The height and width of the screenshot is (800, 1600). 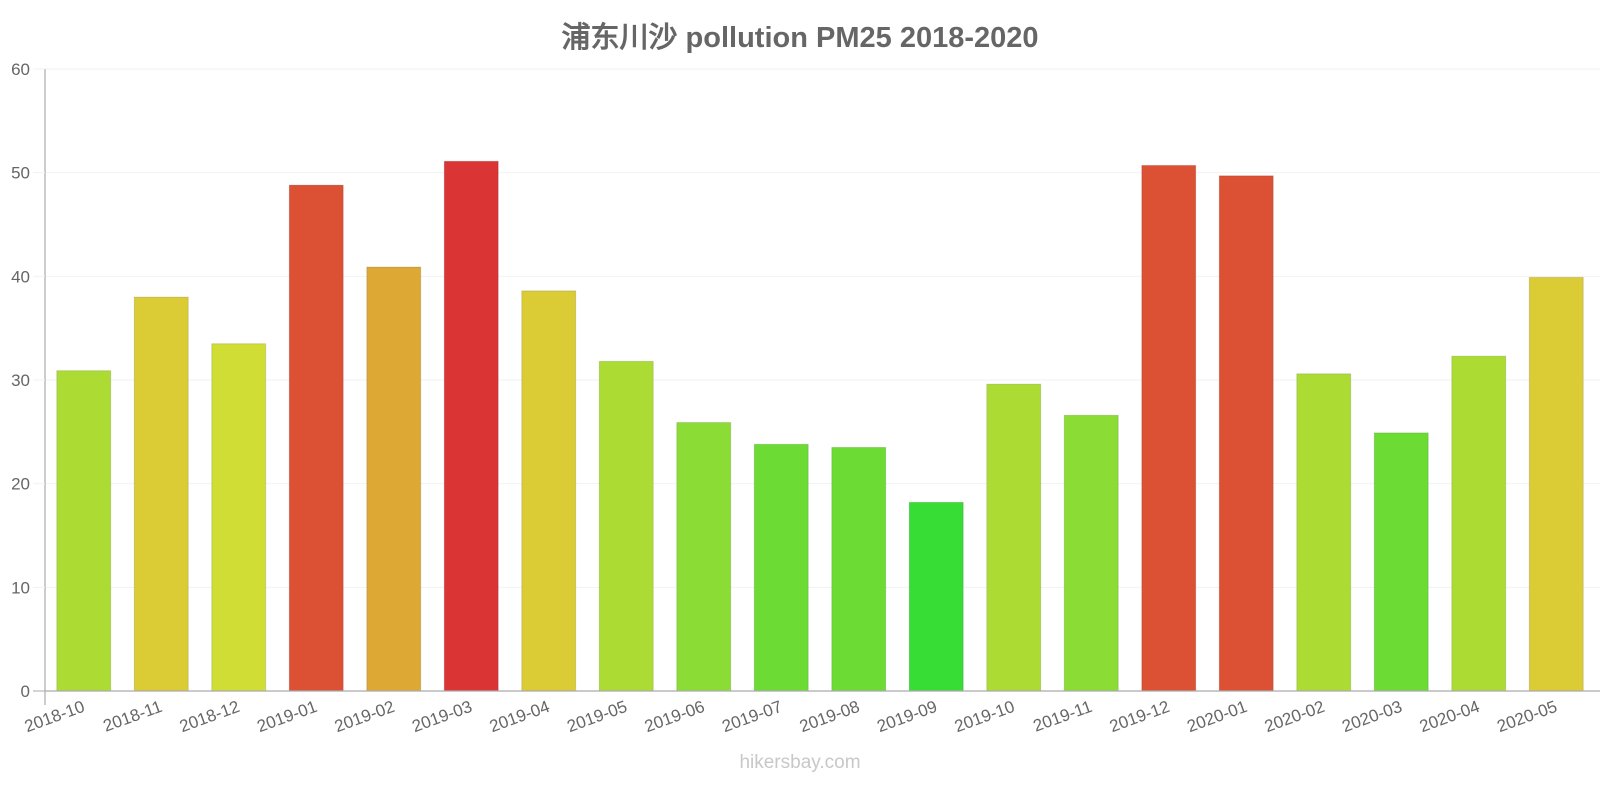 I want to click on x-tick-label: 2020-04, so click(x=1449, y=716).